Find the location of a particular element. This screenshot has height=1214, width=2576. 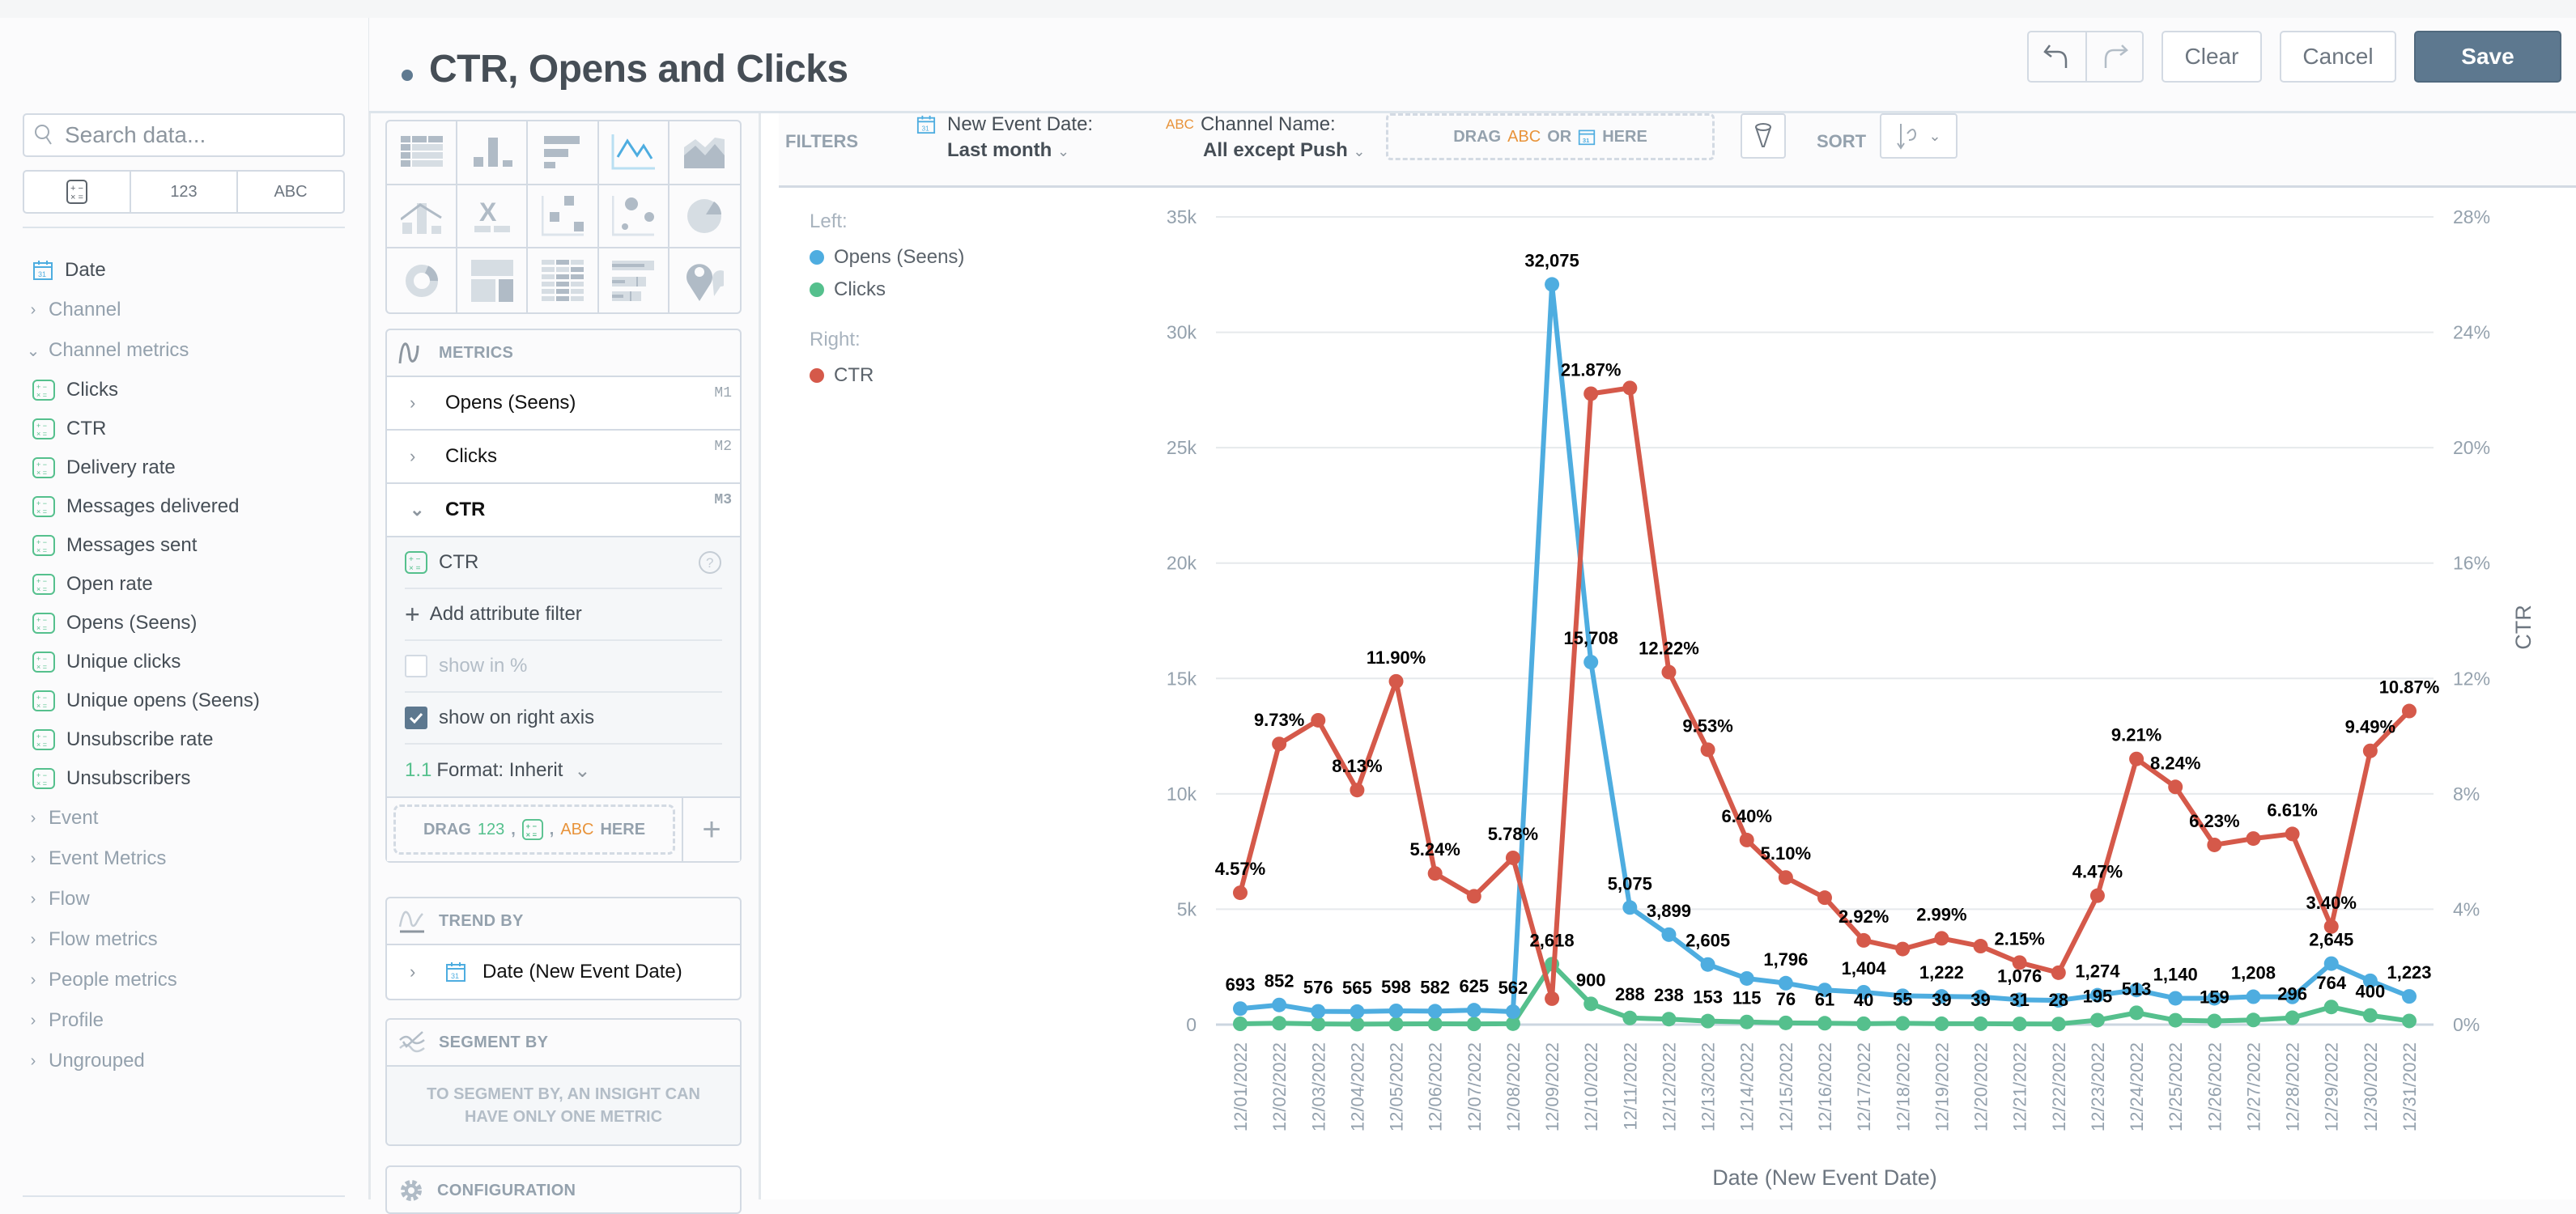

catalog-group-label: Ungrouped is located at coordinates (97, 1061).